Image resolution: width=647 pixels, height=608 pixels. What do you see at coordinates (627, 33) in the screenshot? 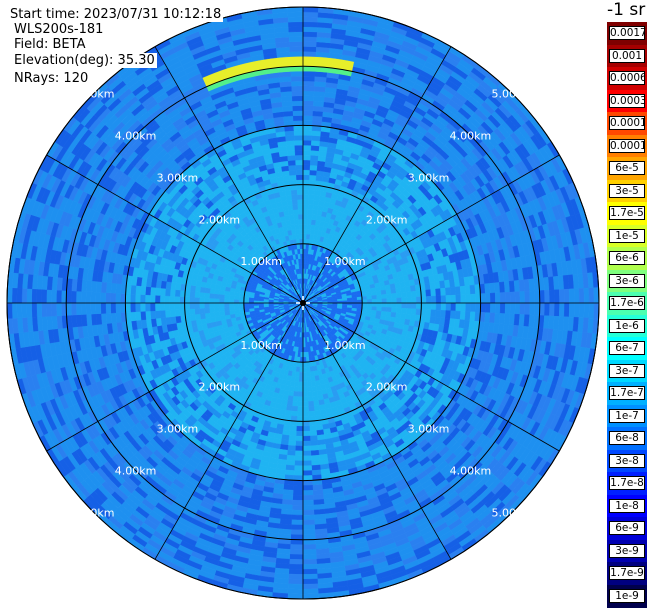
I see `colorbar-tick-label: 0.0017` at bounding box center [627, 33].